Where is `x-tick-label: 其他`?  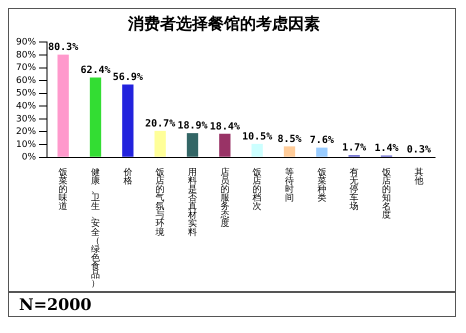
x-tick-label: 其他 is located at coordinates (419, 176).